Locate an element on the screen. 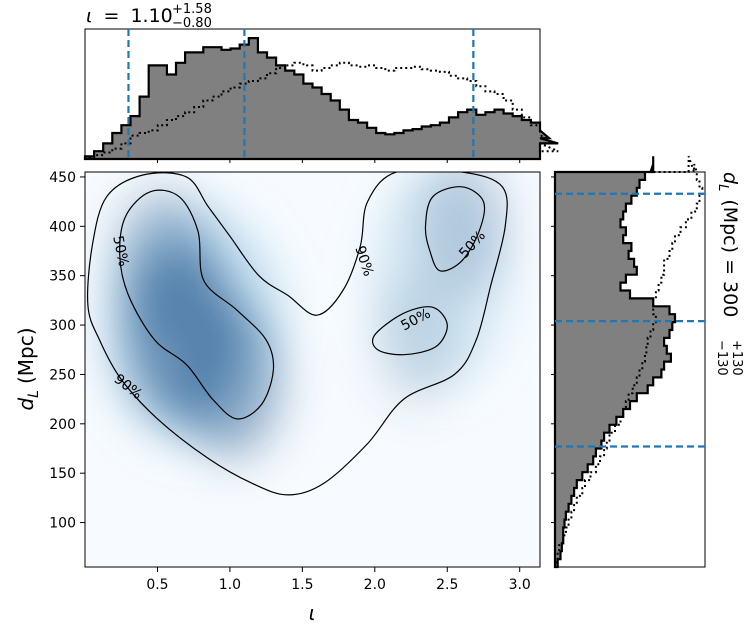  x-axis-label: ι is located at coordinates (312, 613).